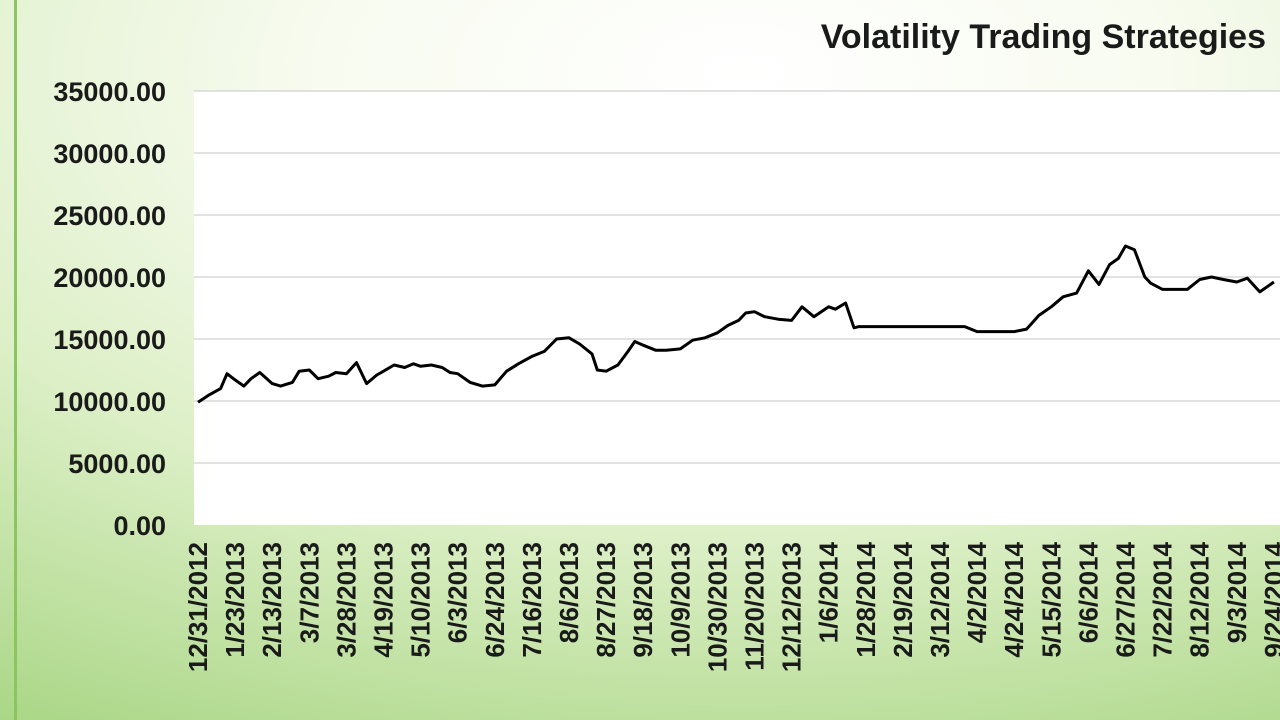 Image resolution: width=1280 pixels, height=720 pixels. I want to click on y-tick-label: 20000.00, so click(109, 278).